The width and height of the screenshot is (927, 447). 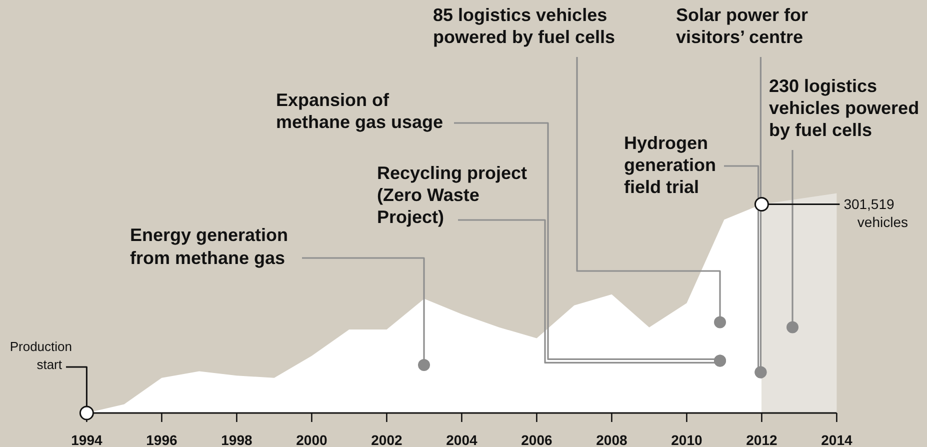 What do you see at coordinates (524, 26) in the screenshot?
I see `text: 85 logistics vehicles powered by fuel cells` at bounding box center [524, 26].